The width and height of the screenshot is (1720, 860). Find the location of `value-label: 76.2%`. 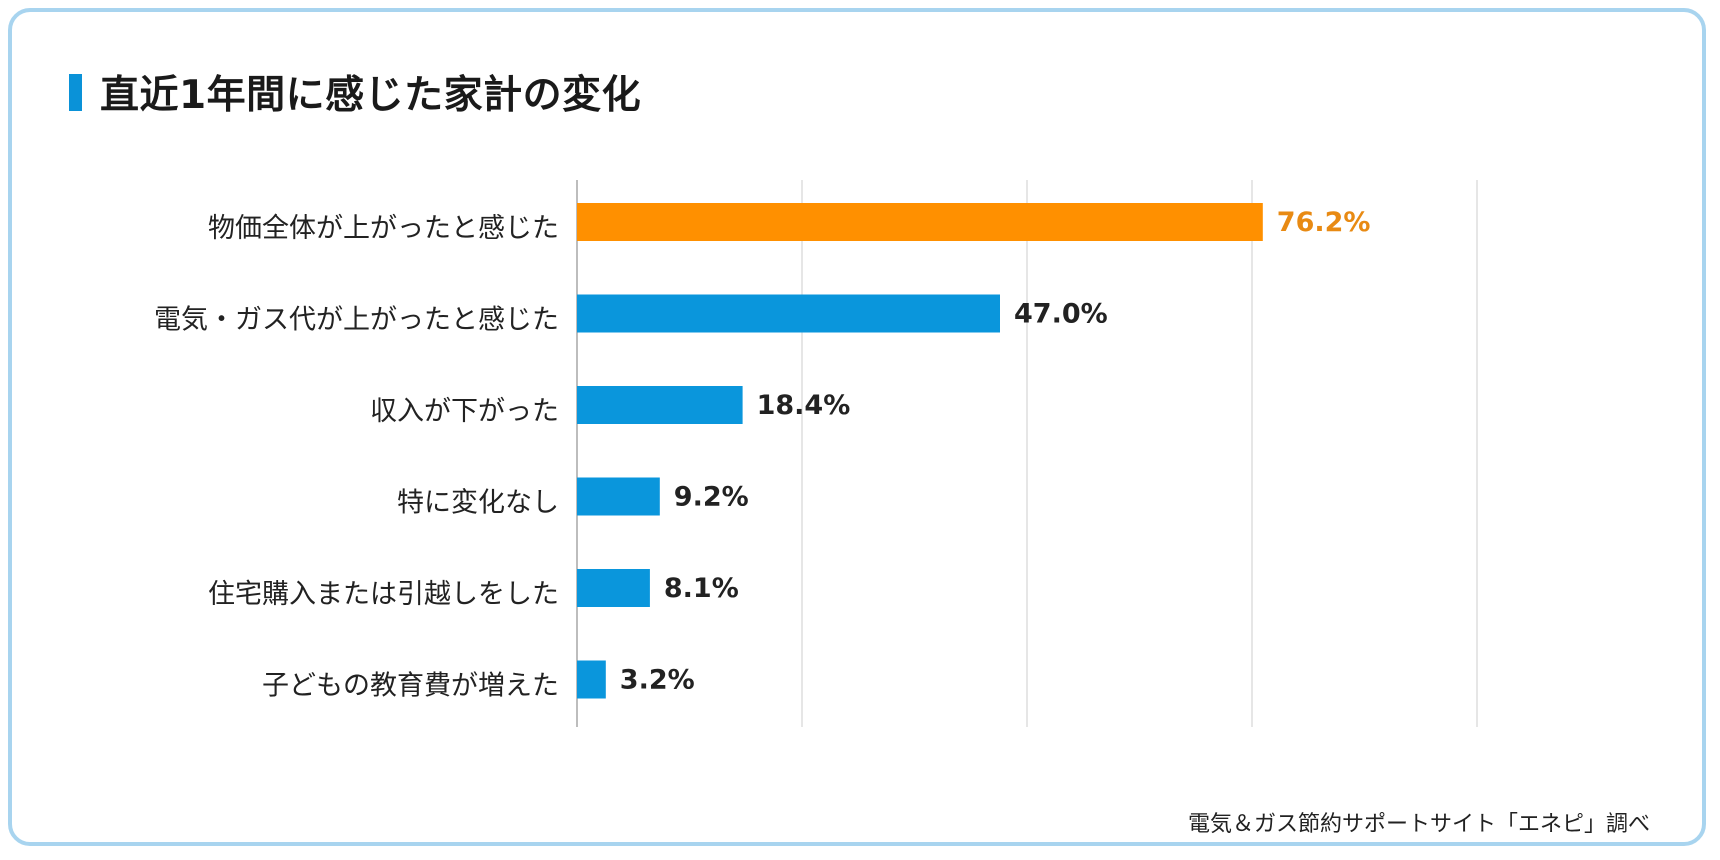

value-label: 76.2% is located at coordinates (1324, 222).